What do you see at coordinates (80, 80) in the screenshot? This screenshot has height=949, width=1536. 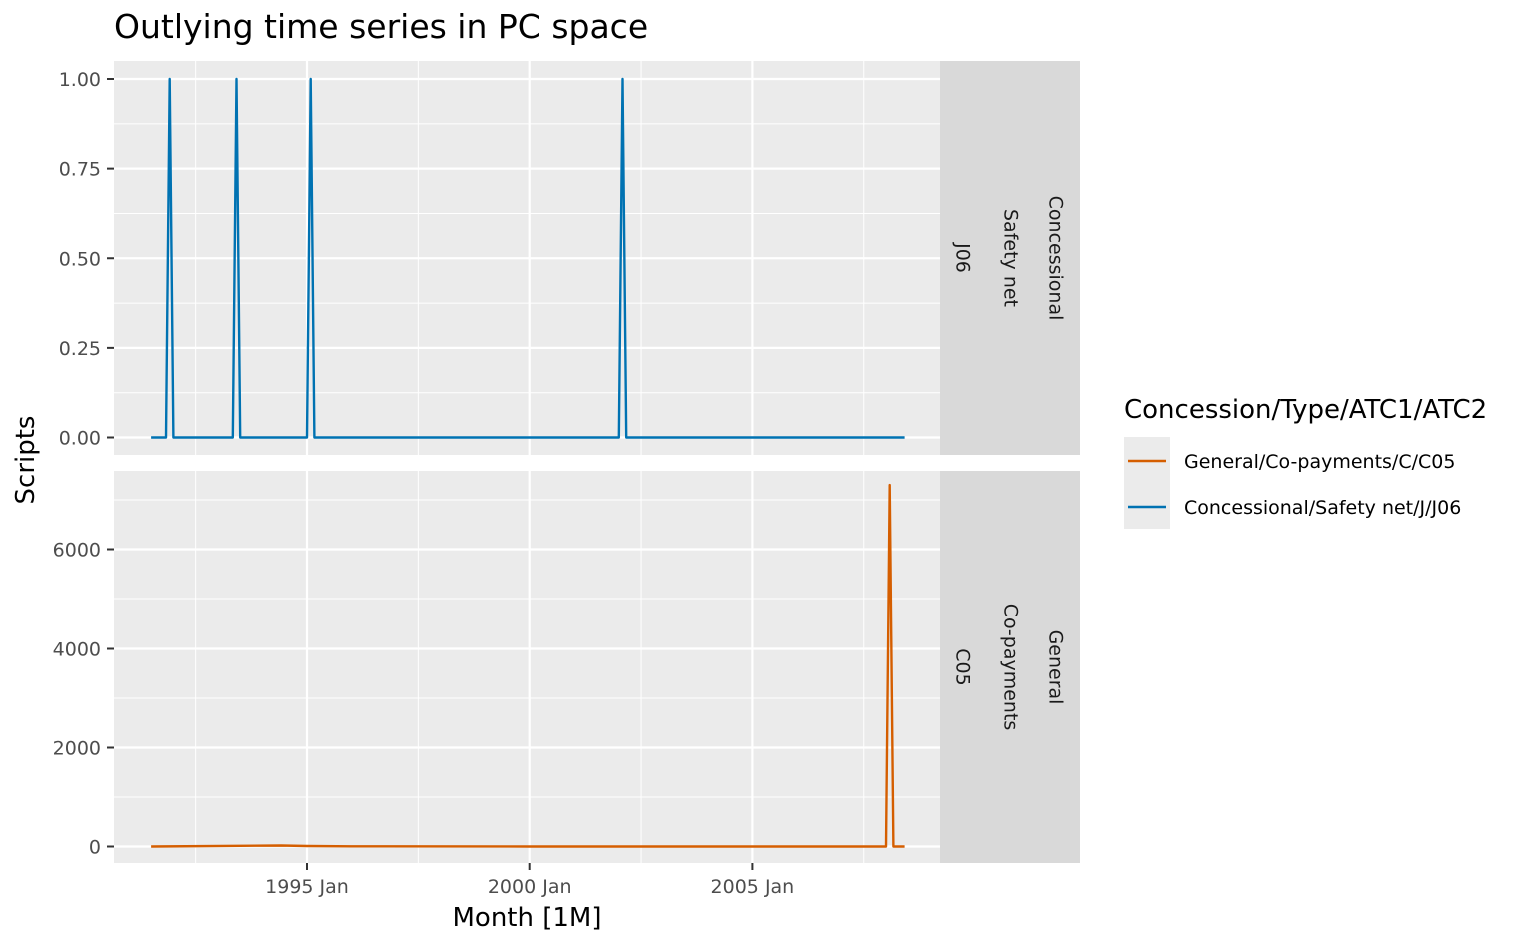 I see `y-tick-label: 1.00` at bounding box center [80, 80].